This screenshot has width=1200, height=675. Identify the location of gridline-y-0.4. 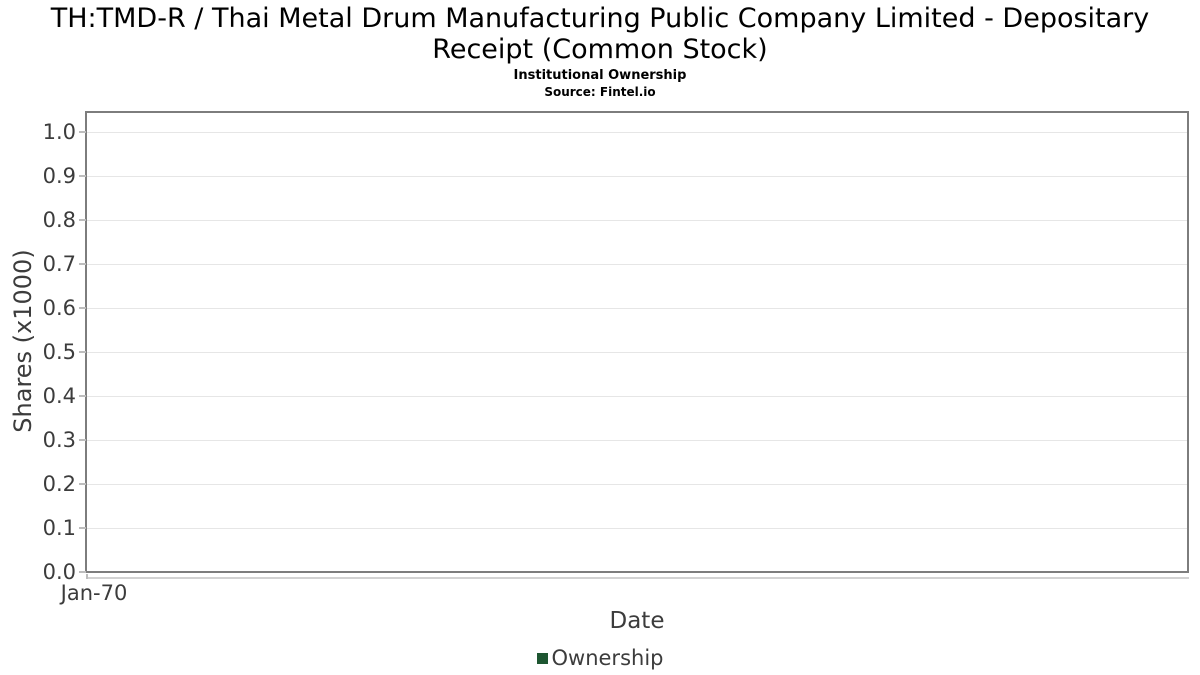
(637, 396).